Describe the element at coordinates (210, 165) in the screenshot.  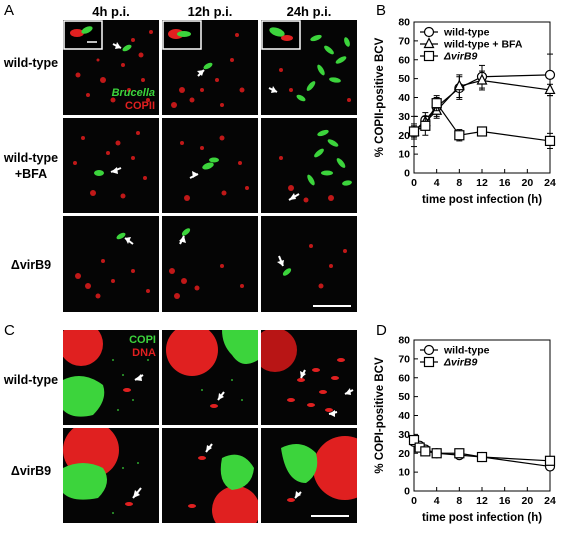
I see `micrograph-a-bfa-12h` at that location.